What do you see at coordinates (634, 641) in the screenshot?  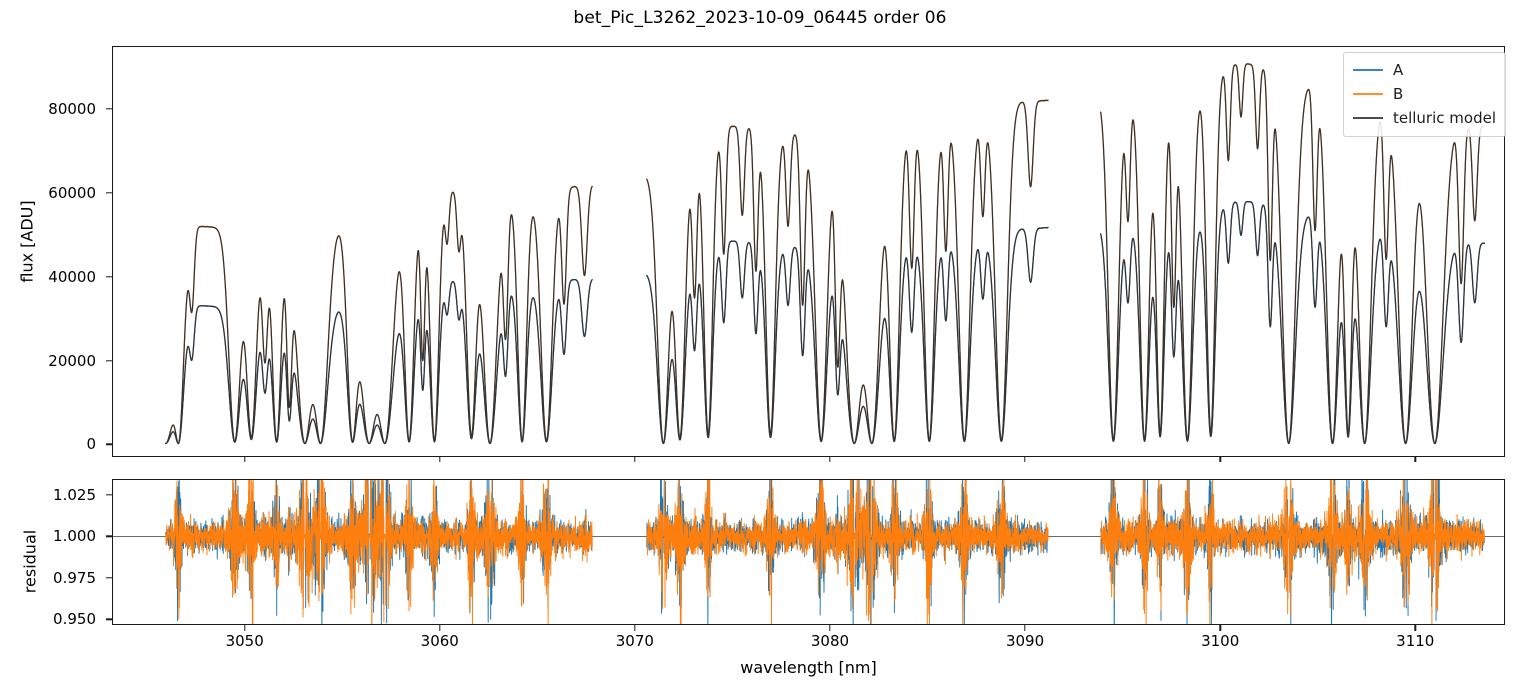 I see `x-tick-label-2: 3070` at bounding box center [634, 641].